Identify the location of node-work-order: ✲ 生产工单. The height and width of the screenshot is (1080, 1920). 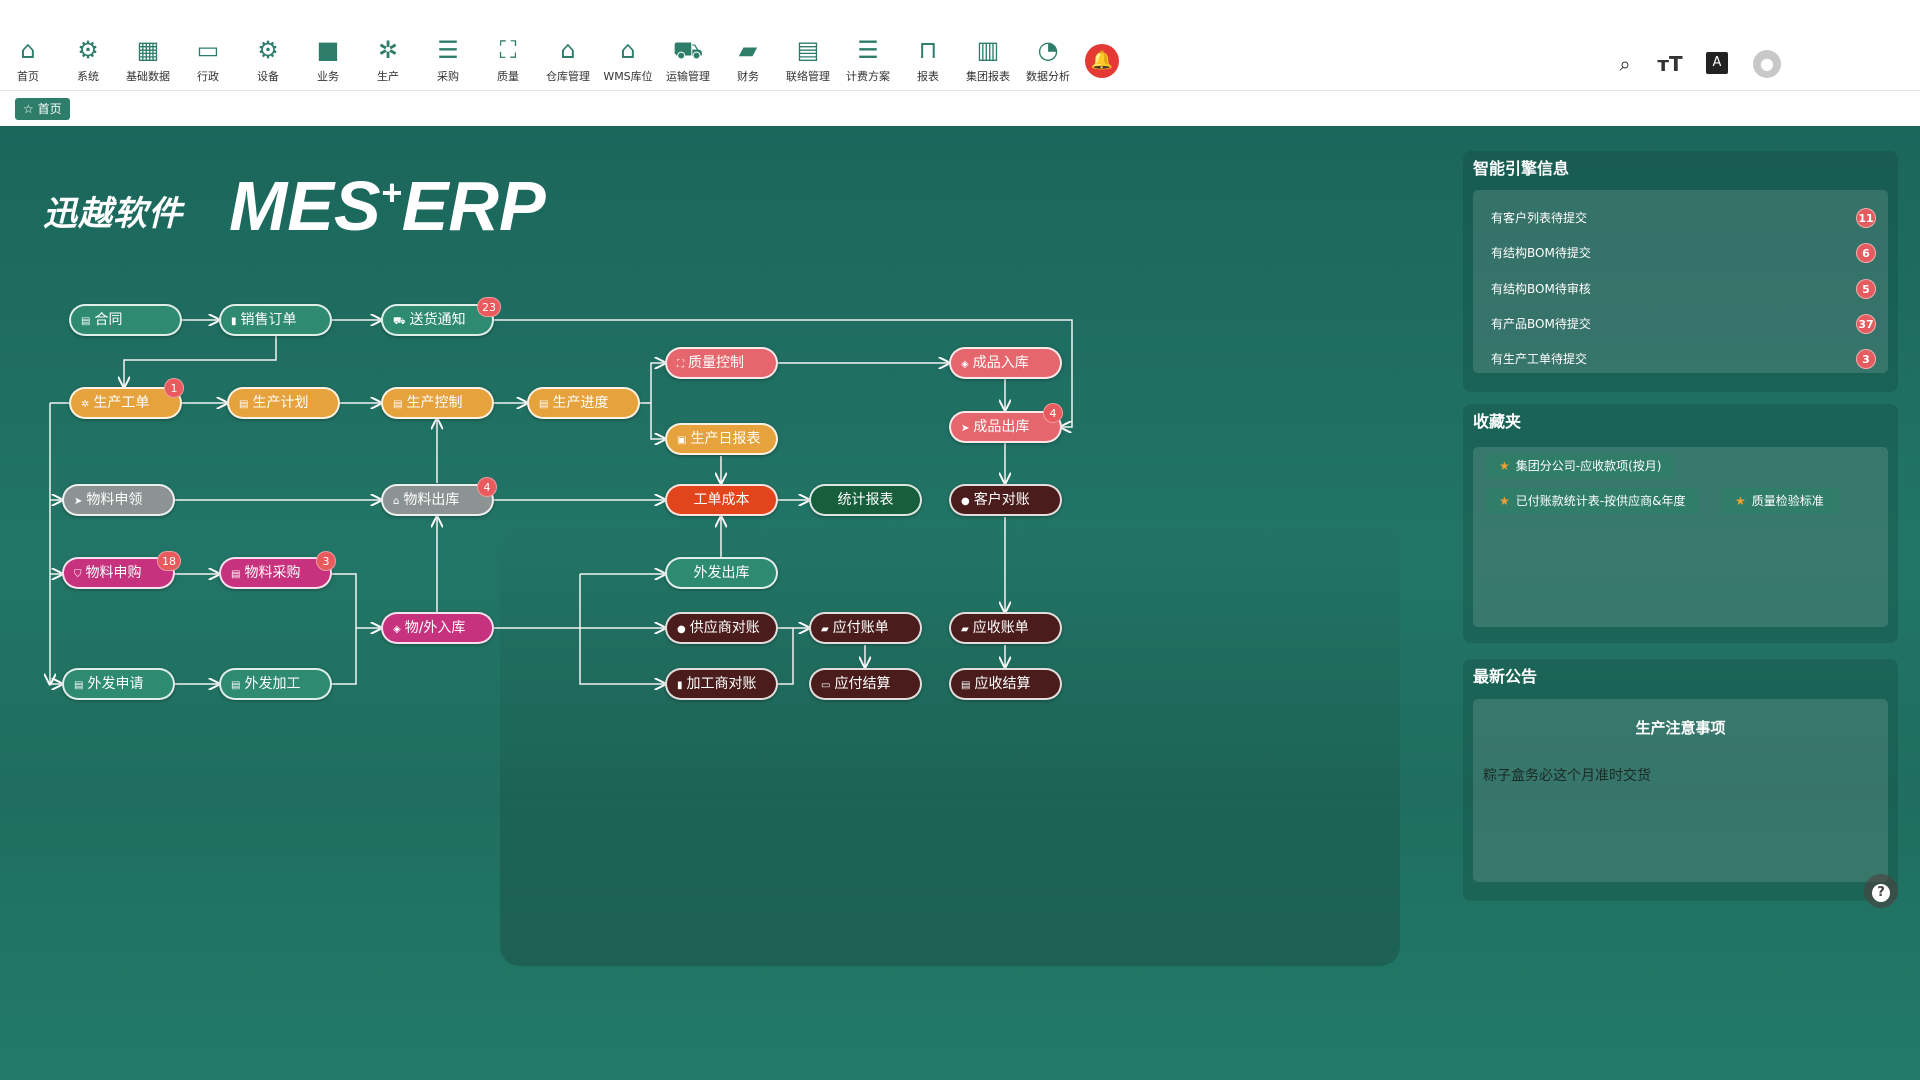
(125, 403).